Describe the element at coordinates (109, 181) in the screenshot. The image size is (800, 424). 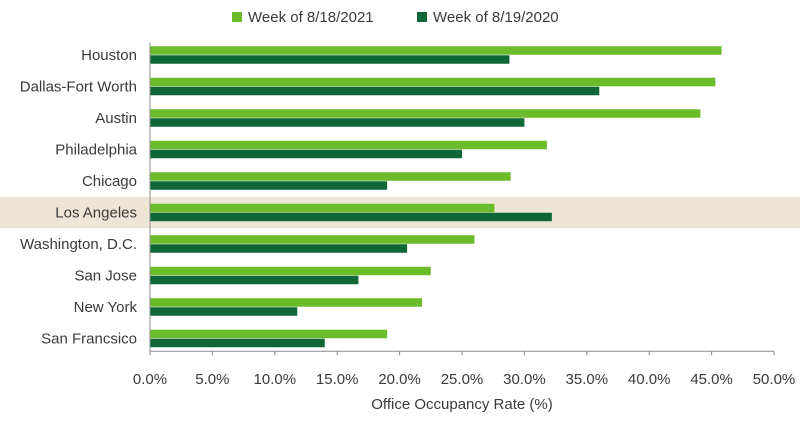
I see `category-label: Chicago` at that location.